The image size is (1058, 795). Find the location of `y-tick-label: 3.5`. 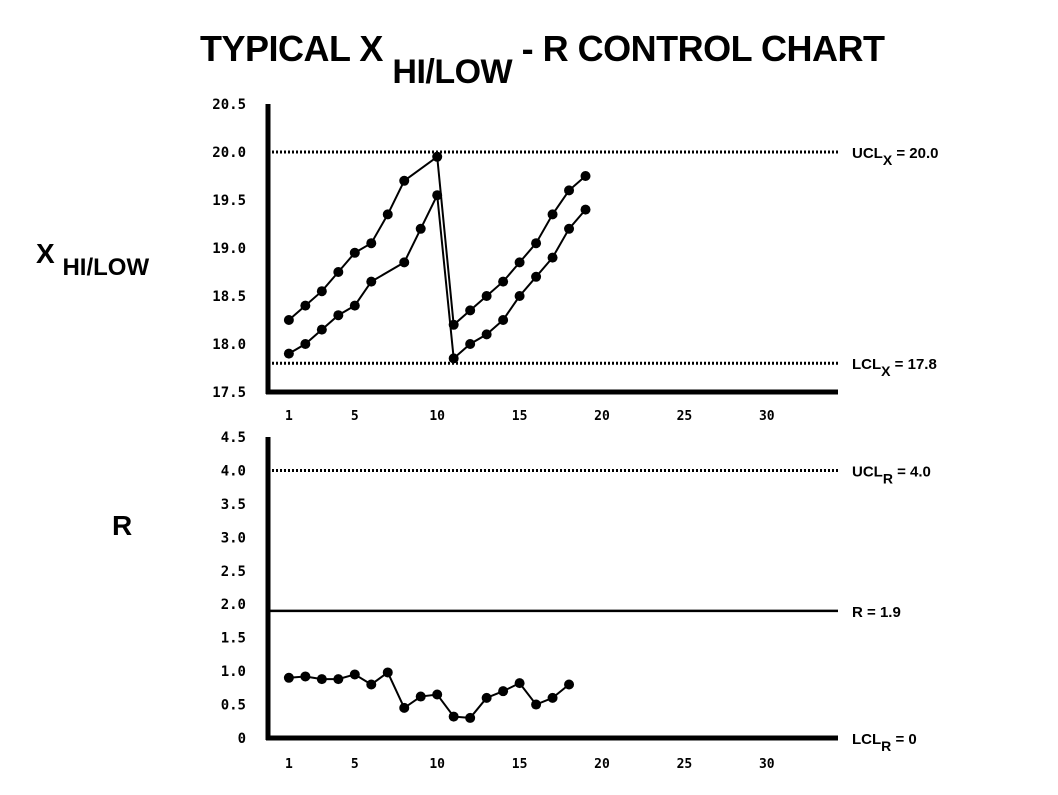

y-tick-label: 3.5 is located at coordinates (233, 505).